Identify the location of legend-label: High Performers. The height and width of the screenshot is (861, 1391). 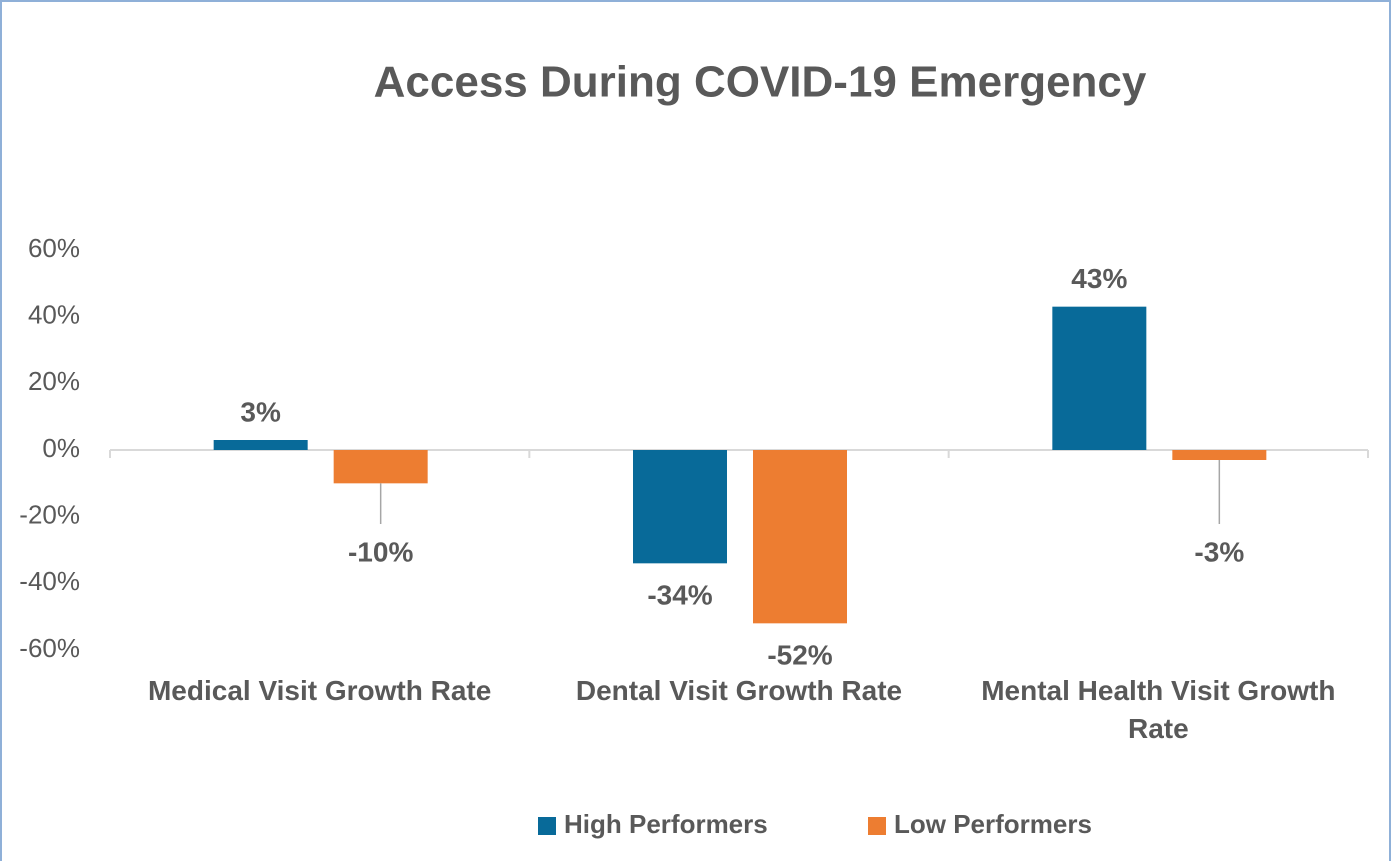
(666, 824).